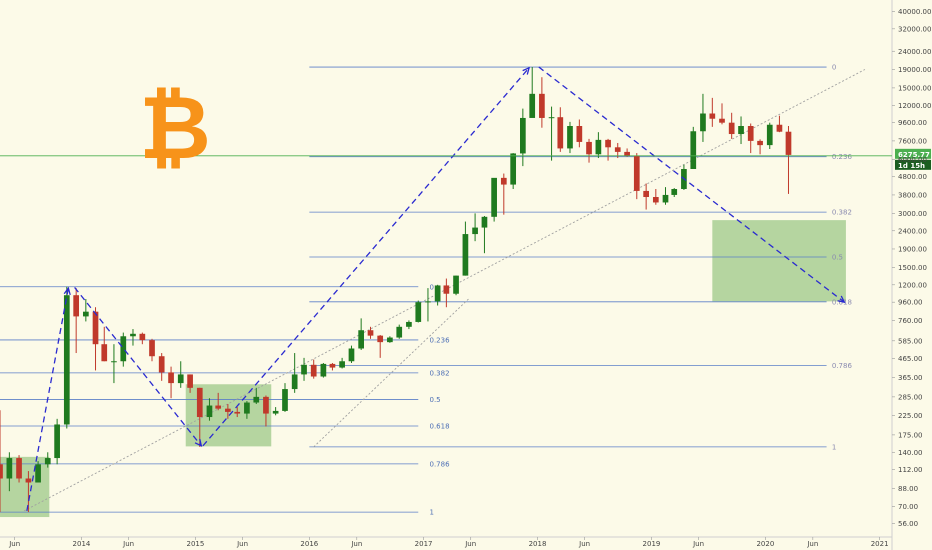  Describe the element at coordinates (910, 397) in the screenshot. I see `price-tick-label: 285.00` at that location.